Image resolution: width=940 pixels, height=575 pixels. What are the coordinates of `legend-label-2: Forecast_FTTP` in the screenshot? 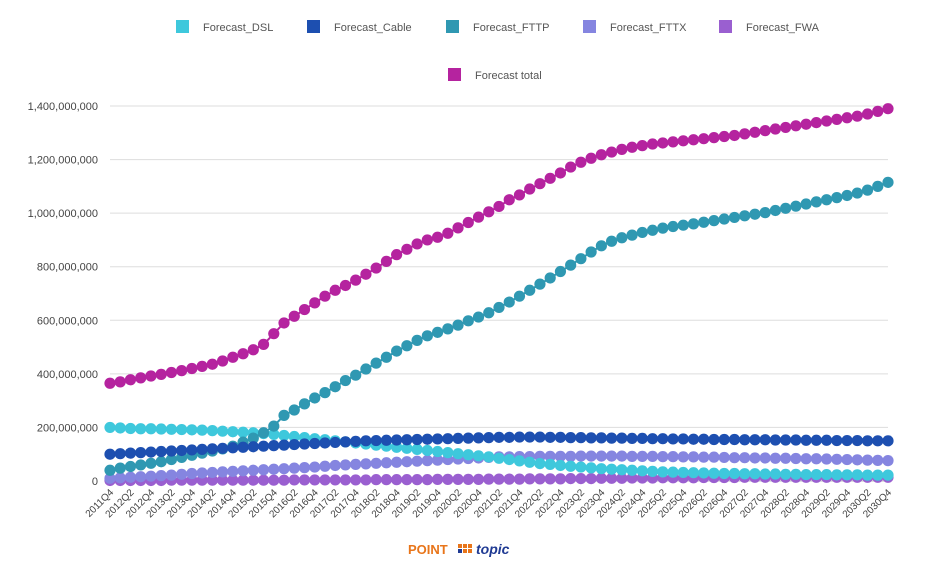 It's located at (511, 28).